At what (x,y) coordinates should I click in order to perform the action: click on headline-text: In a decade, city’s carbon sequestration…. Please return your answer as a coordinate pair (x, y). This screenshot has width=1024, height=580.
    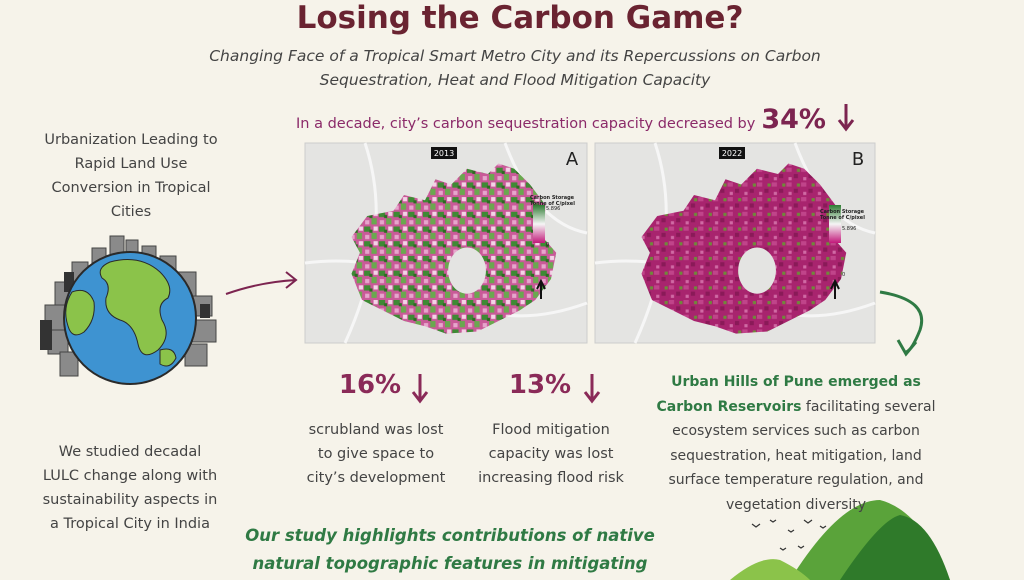
    Looking at the image, I should click on (526, 124).